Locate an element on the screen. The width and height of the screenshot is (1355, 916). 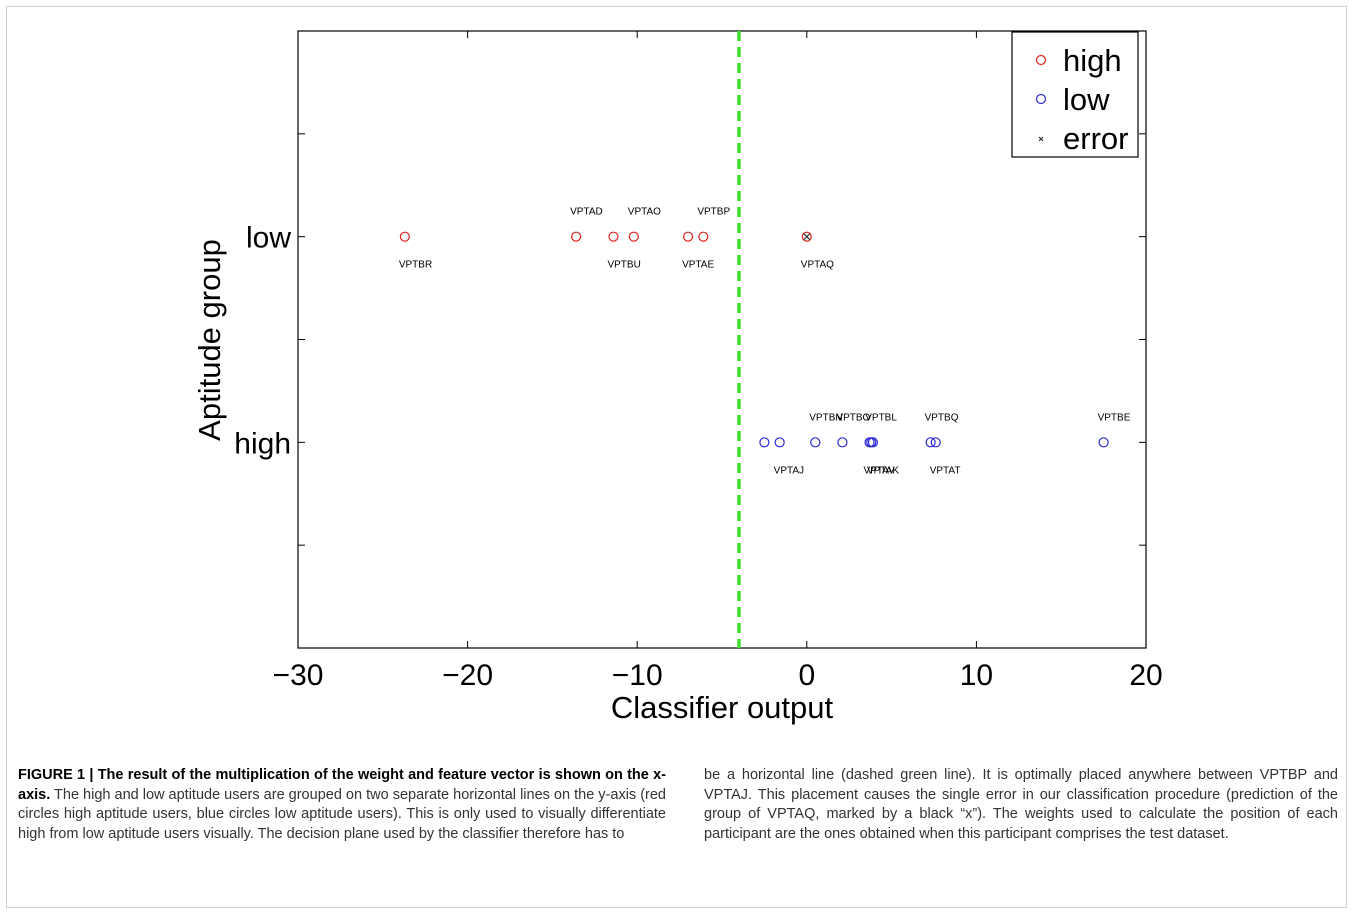
error-marker is located at coordinates (807, 237).